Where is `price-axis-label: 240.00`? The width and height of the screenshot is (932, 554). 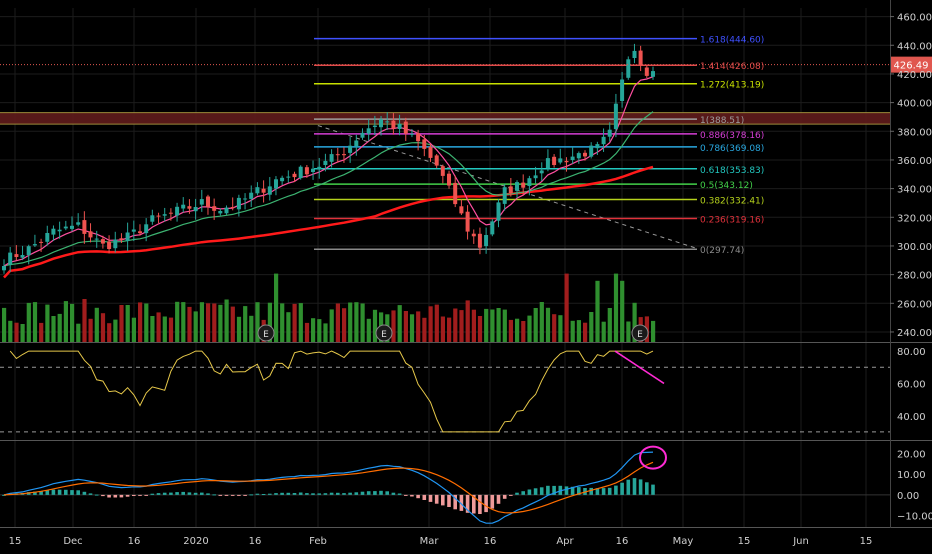
price-axis-label: 240.00 is located at coordinates (914, 333).